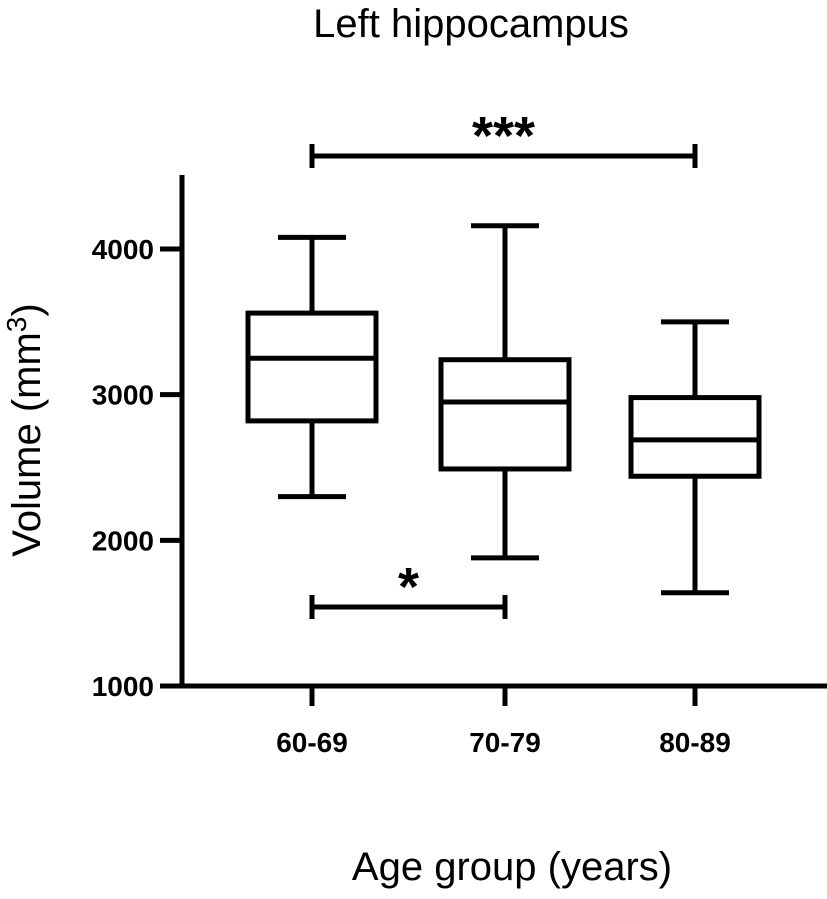 The image size is (827, 899). I want to click on significance-label: *, so click(408, 587).